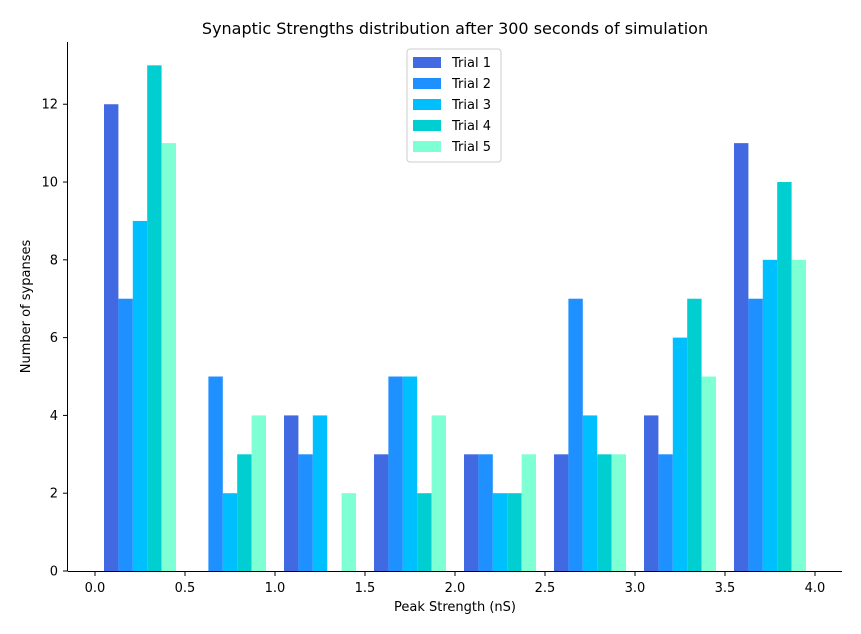  Describe the element at coordinates (471, 147) in the screenshot. I see `legend-label-trial-5: Trial 5` at that location.